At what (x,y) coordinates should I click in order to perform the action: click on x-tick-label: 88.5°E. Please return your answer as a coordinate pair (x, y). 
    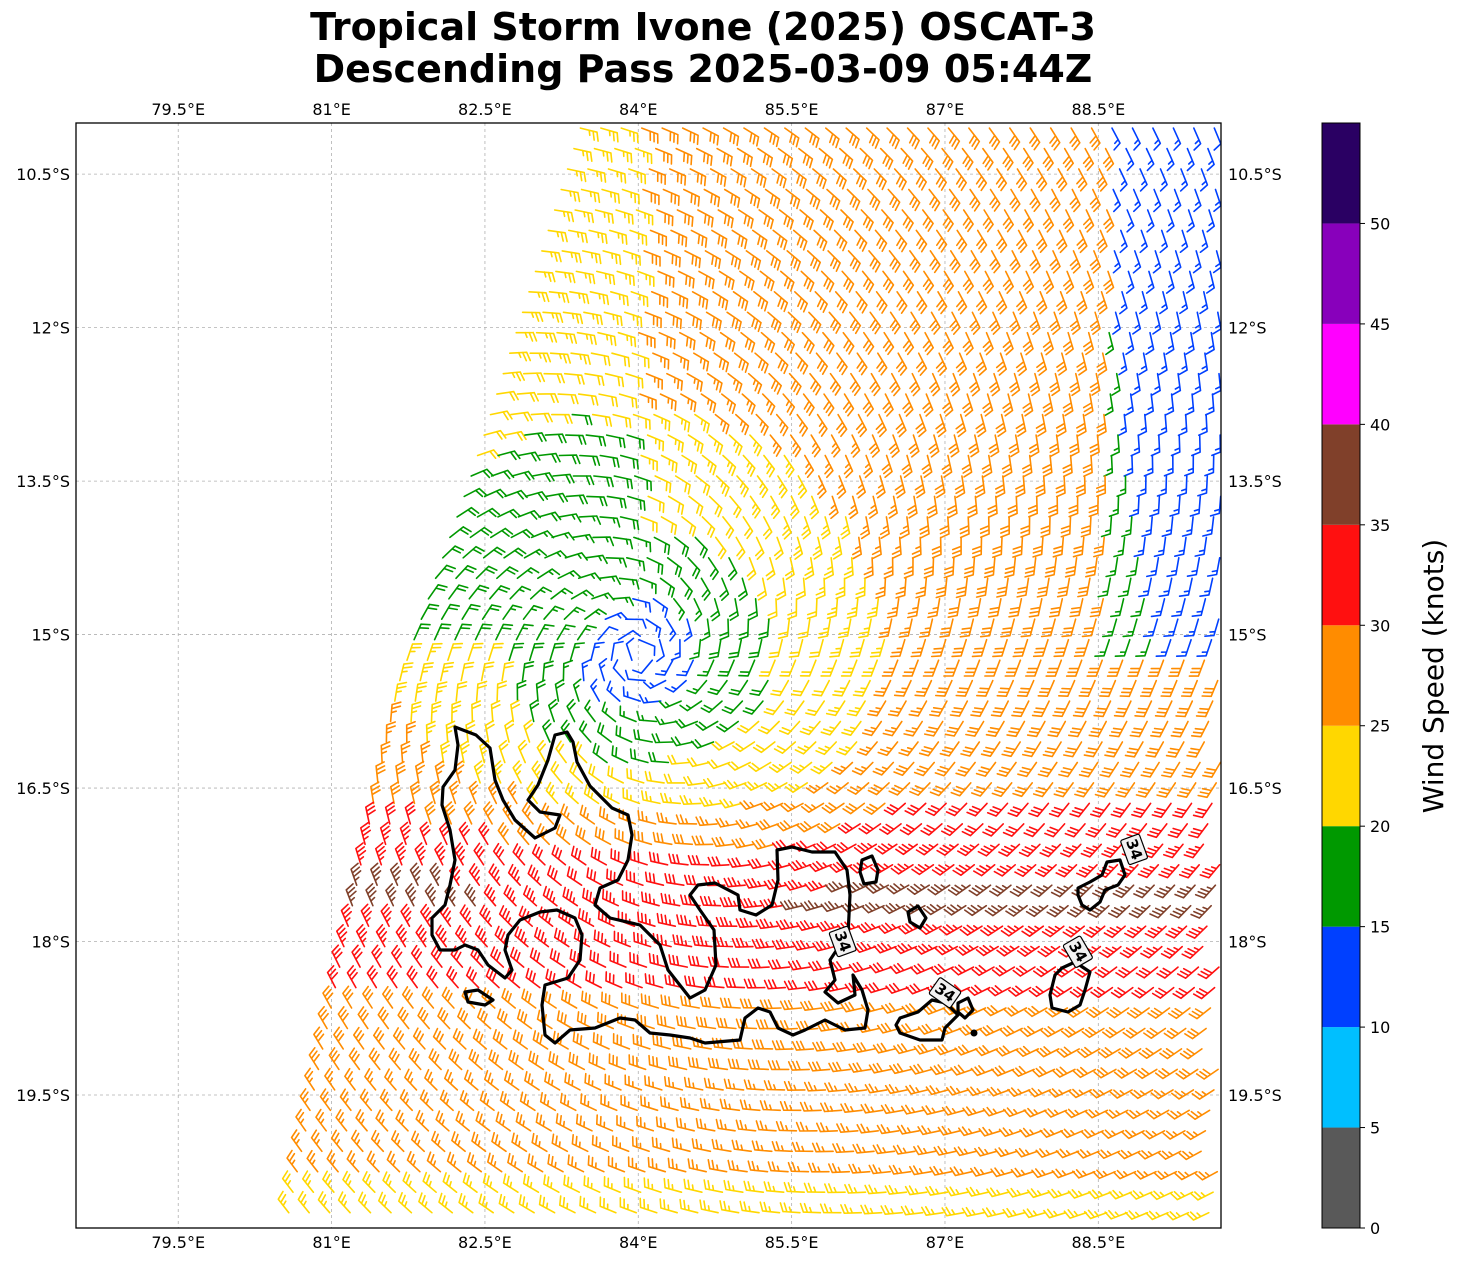
    Looking at the image, I should click on (1098, 109).